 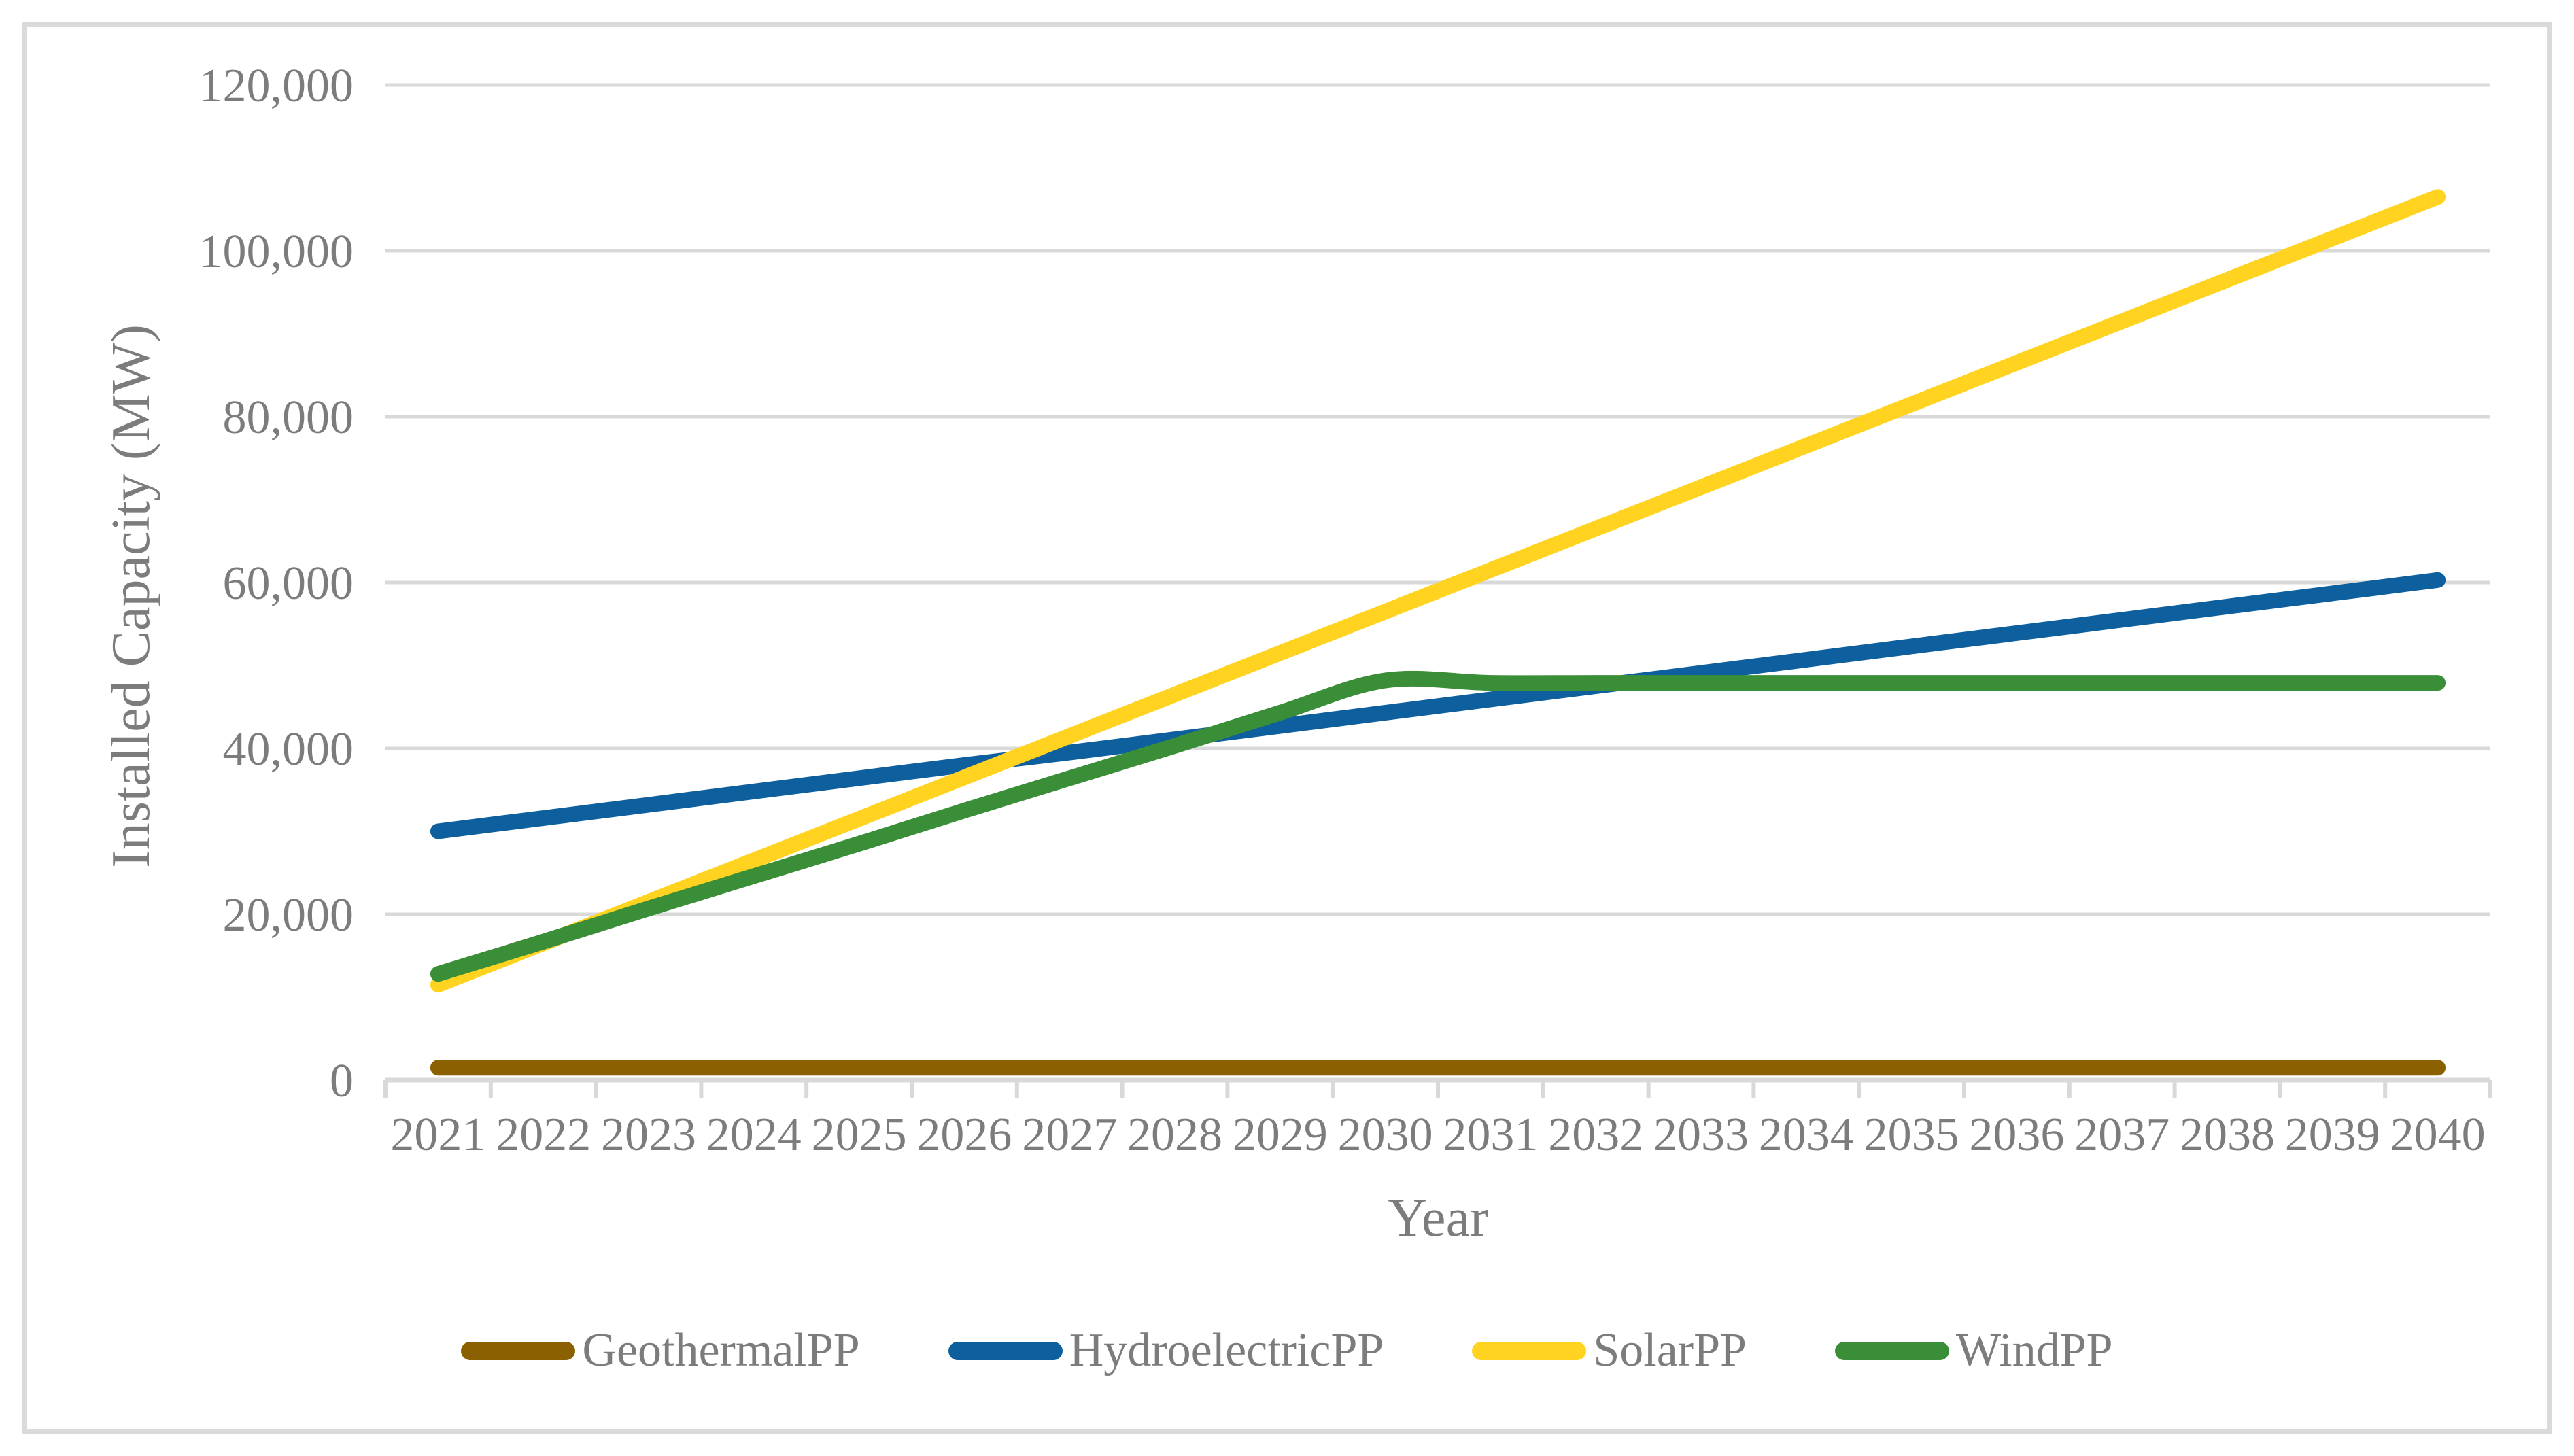 I want to click on y-tick-label: 40,000, so click(x=288, y=750).